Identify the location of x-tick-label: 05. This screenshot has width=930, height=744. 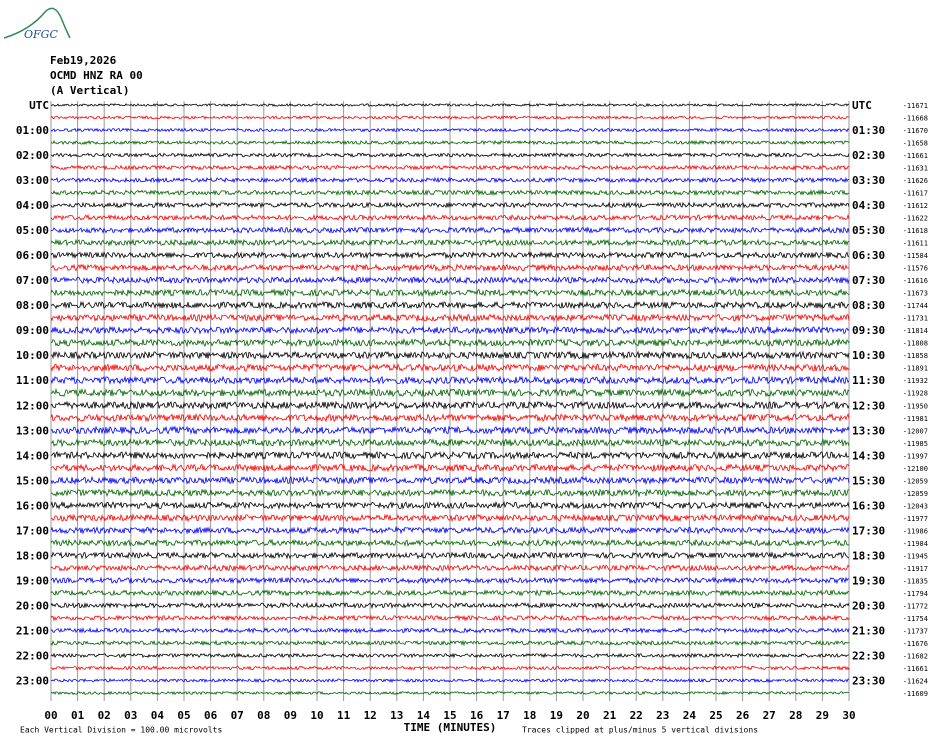
(183, 715).